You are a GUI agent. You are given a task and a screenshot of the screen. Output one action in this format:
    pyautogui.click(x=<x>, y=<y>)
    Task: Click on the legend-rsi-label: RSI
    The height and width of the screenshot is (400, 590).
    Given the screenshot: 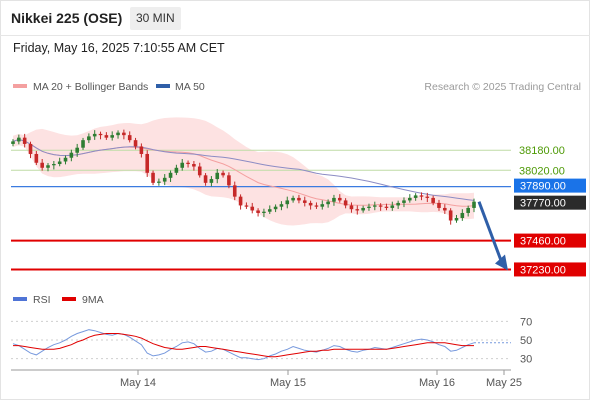 What is the action you would take?
    pyautogui.click(x=42, y=300)
    